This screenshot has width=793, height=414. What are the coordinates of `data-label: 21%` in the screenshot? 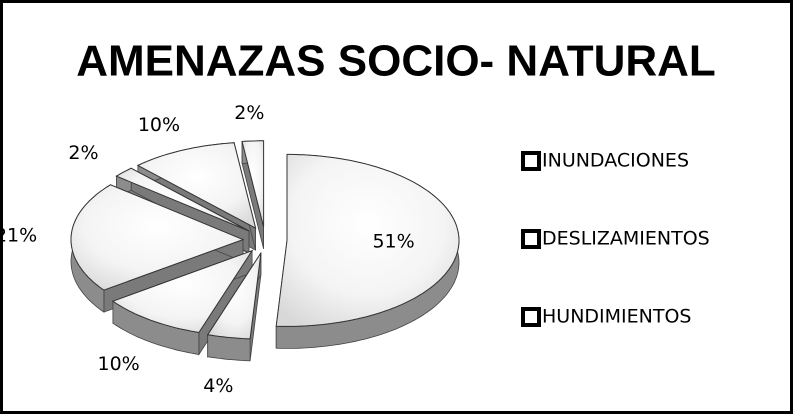 It's located at (18, 236).